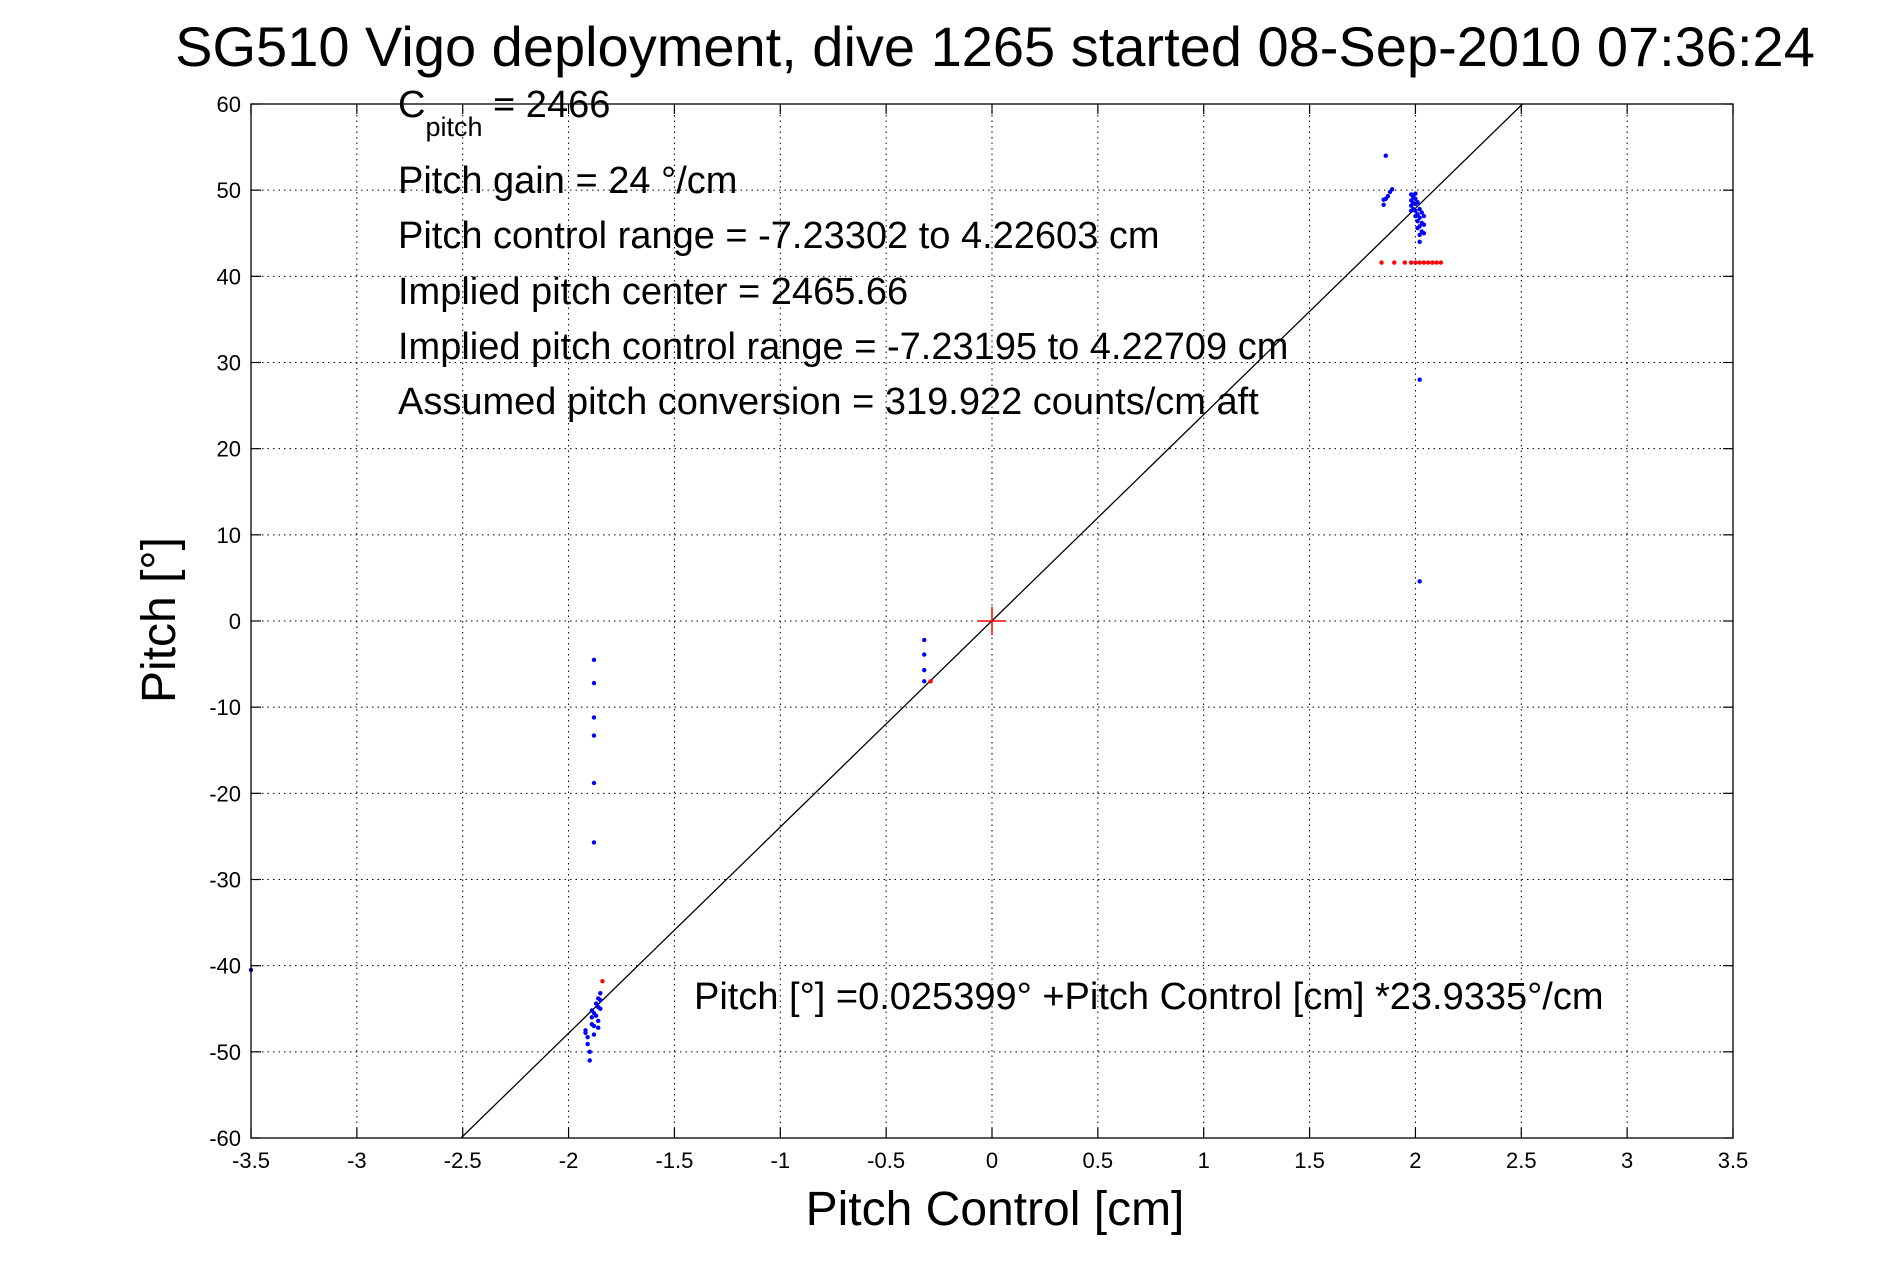  What do you see at coordinates (463, 1160) in the screenshot?
I see `x-tick-label: -2.5` at bounding box center [463, 1160].